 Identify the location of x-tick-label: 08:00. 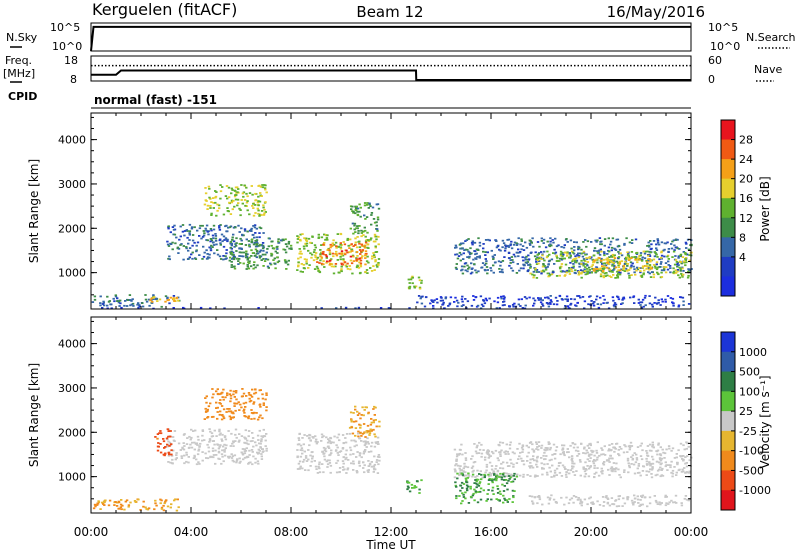
(291, 532).